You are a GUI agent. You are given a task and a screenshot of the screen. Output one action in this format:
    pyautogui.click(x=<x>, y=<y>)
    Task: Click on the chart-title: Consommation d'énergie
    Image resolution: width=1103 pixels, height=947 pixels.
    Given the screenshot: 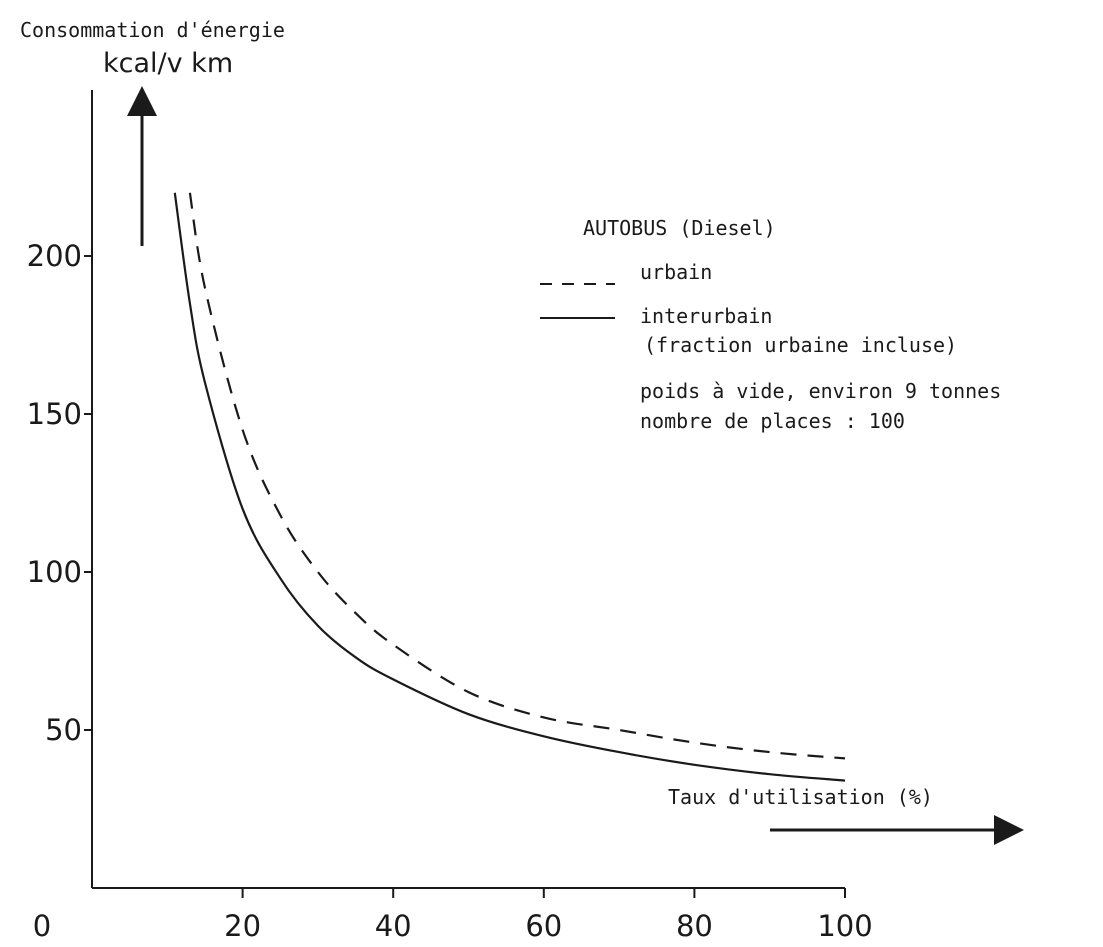 What is the action you would take?
    pyautogui.click(x=152, y=30)
    